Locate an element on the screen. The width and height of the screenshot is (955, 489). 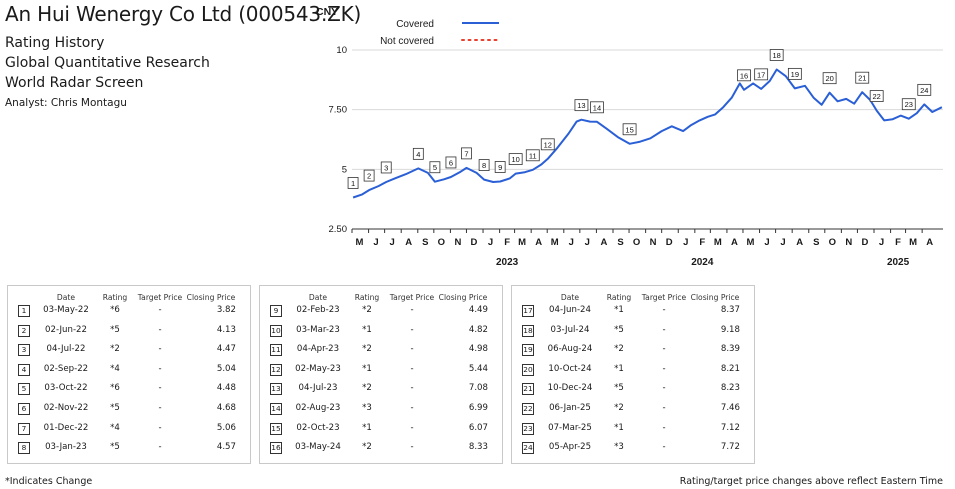
rating-marker-label: 5 is located at coordinates (435, 167).